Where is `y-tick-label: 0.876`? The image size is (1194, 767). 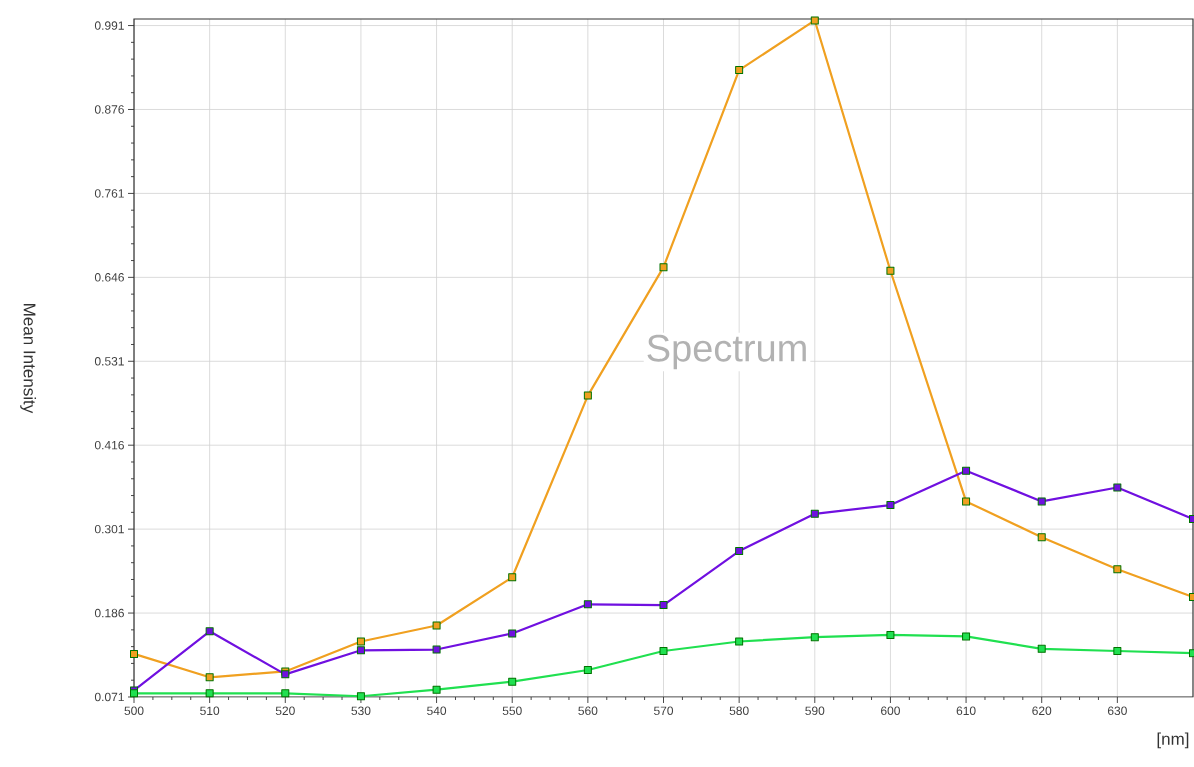
y-tick-label: 0.876 is located at coordinates (109, 109).